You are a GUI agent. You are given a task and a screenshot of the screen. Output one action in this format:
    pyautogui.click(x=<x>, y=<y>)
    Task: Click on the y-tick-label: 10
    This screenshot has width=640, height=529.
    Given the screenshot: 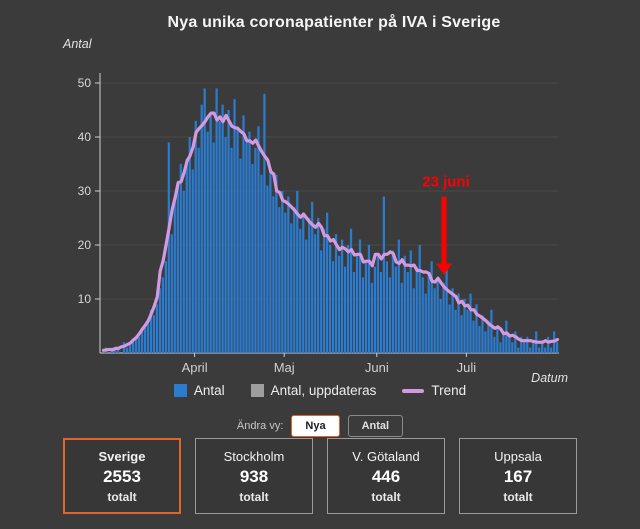 What is the action you would take?
    pyautogui.click(x=85, y=299)
    